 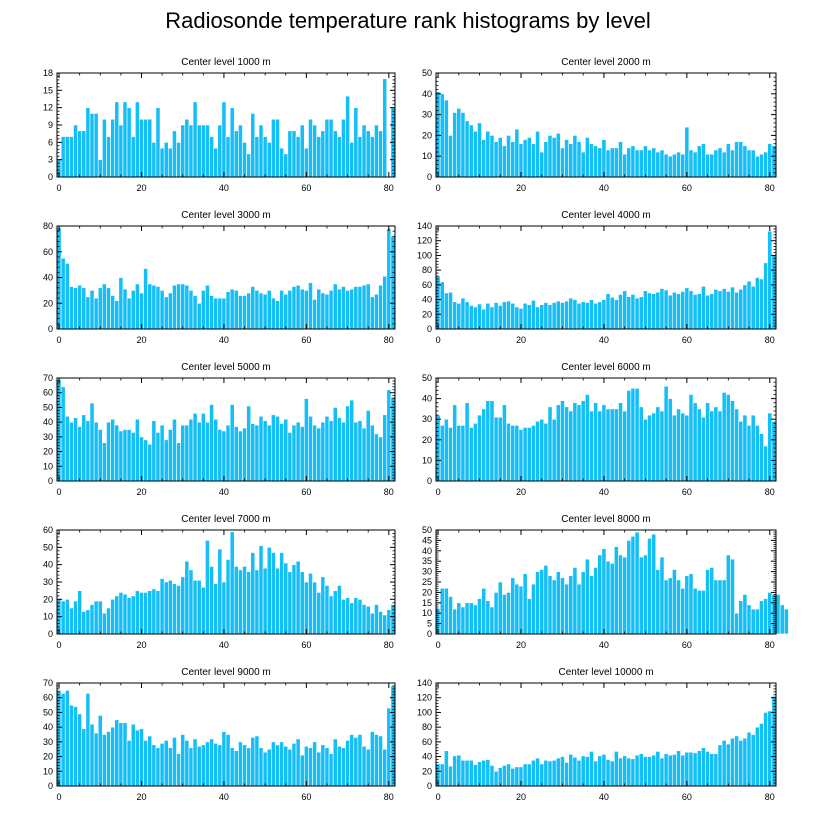 What do you see at coordinates (427, 742) in the screenshot?
I see `y-tick-label: 60` at bounding box center [427, 742].